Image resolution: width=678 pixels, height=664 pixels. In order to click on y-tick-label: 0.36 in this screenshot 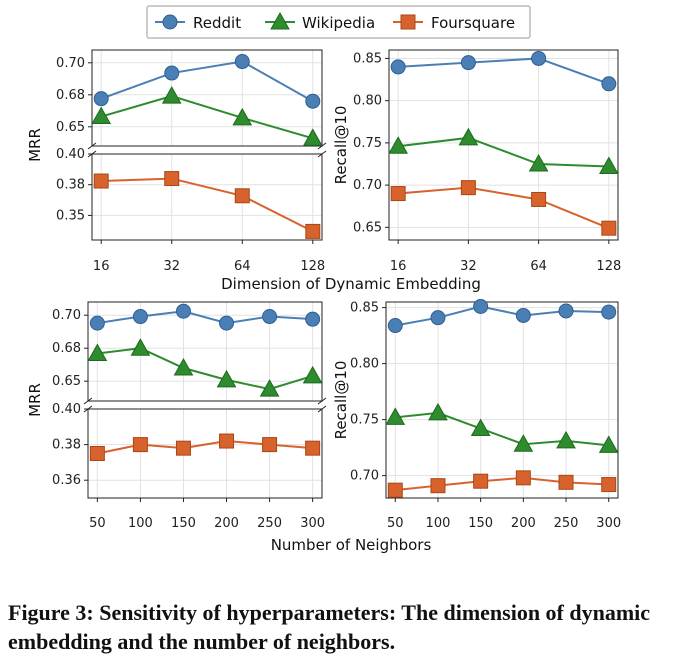, I will do `click(66, 480)`.